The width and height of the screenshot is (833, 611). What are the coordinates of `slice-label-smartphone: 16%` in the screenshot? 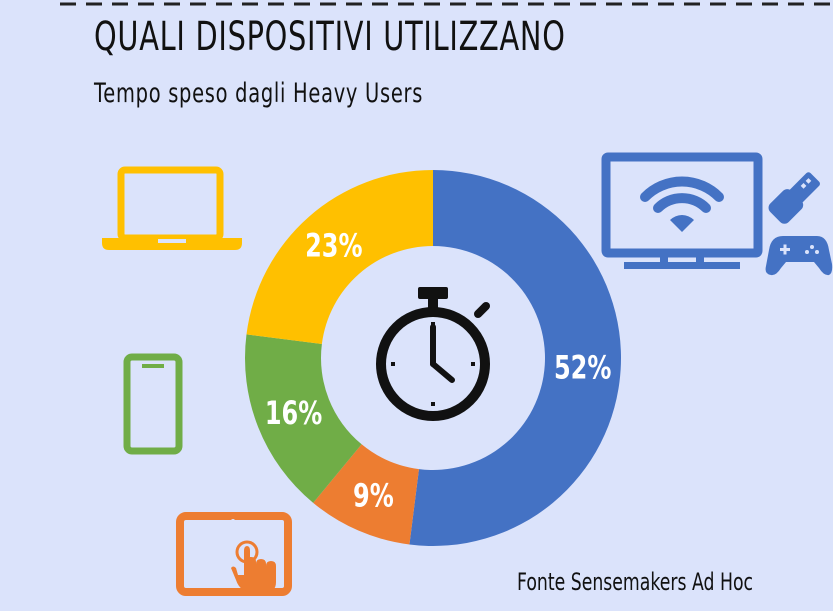 It's located at (293, 413).